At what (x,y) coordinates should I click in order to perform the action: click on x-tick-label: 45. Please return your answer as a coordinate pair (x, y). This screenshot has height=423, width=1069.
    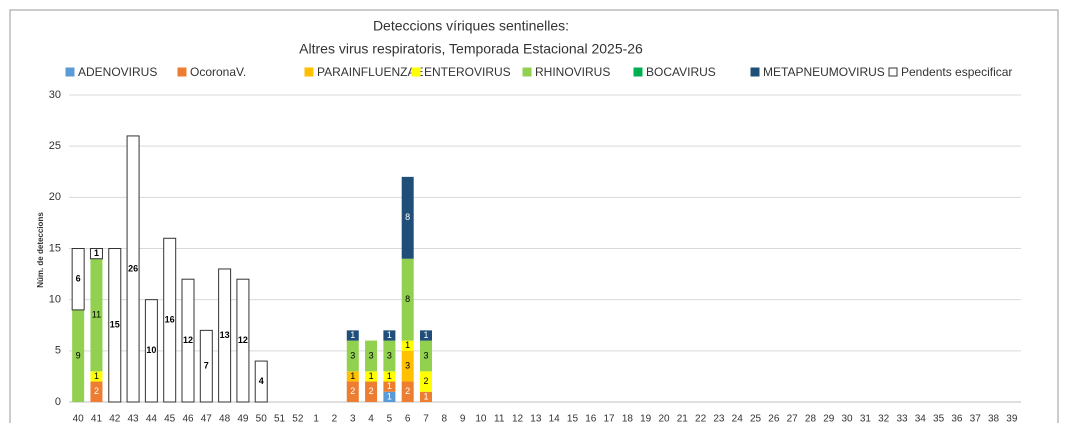
    Looking at the image, I should click on (170, 418).